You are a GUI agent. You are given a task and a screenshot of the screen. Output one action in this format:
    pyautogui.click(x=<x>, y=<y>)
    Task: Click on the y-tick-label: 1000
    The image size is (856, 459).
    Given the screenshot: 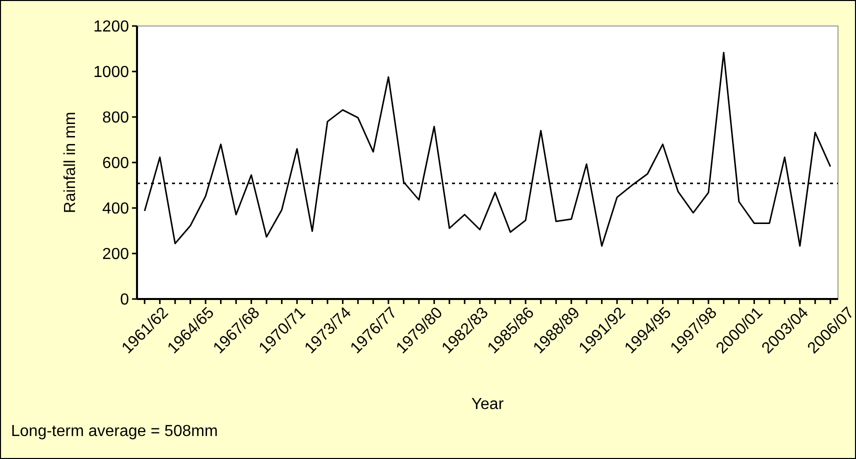 What is the action you would take?
    pyautogui.click(x=111, y=73)
    